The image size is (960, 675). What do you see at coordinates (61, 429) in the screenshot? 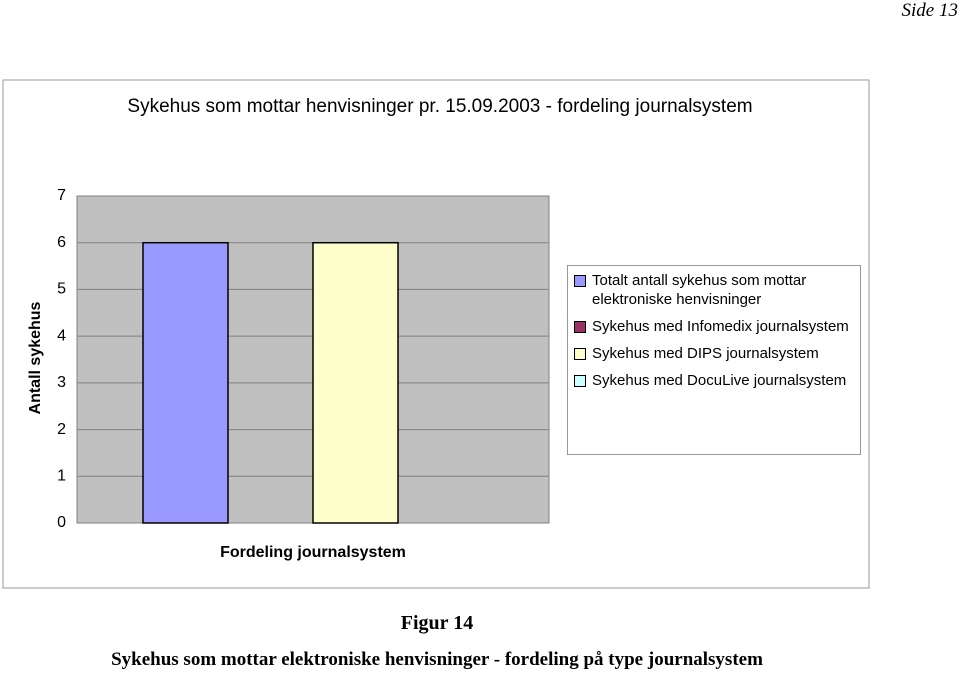
I see `y-tick-label: 2` at bounding box center [61, 429].